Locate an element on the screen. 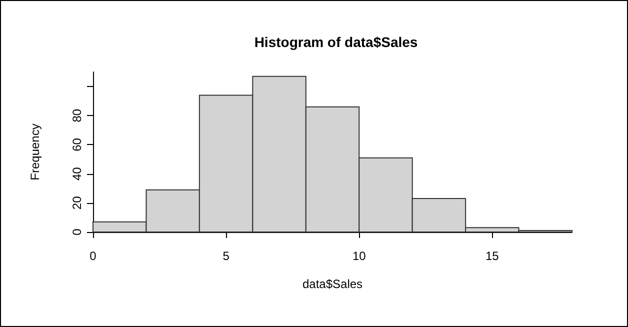  x-tick-label: 5 is located at coordinates (226, 256).